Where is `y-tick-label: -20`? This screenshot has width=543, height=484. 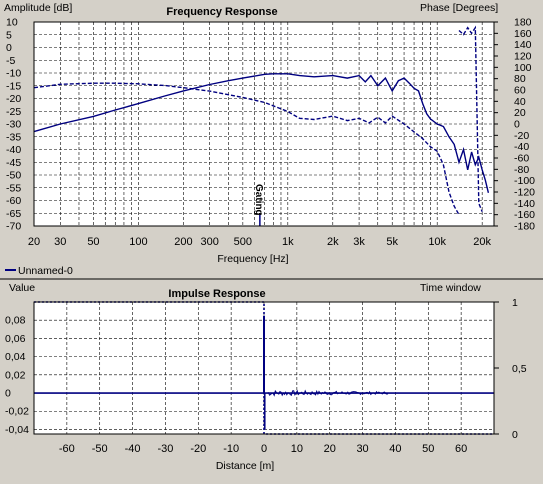 y-tick-label: -20 is located at coordinates (13, 99).